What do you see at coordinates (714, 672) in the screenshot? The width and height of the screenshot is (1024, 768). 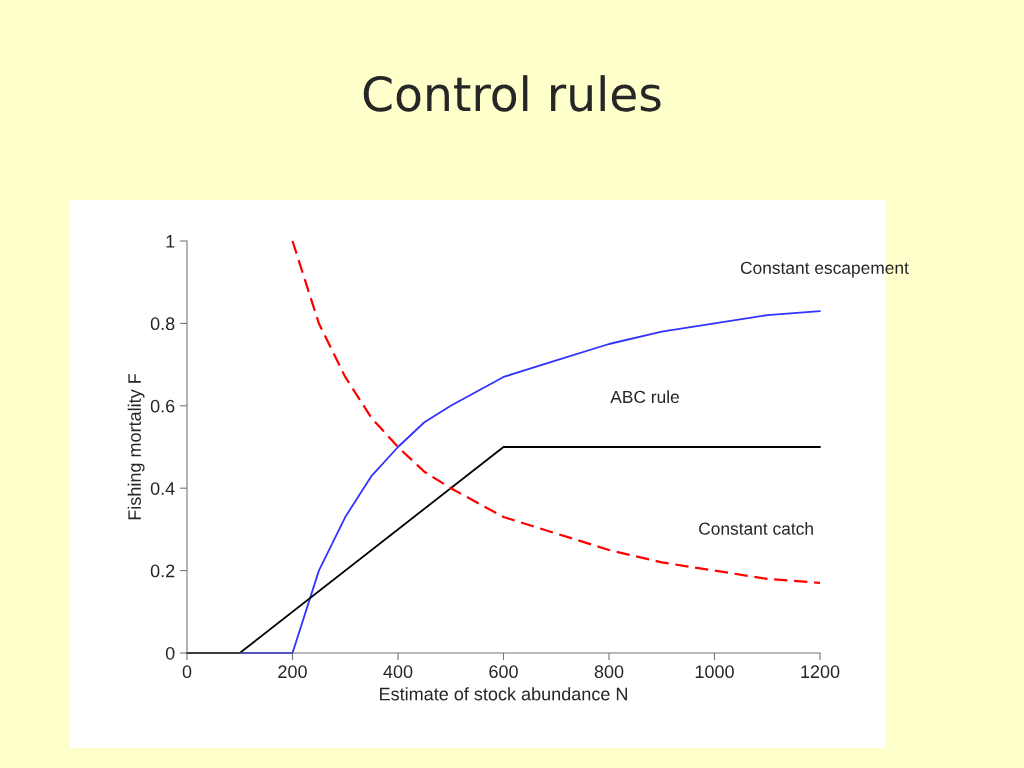 I see `x-tick-label: 1000` at bounding box center [714, 672].